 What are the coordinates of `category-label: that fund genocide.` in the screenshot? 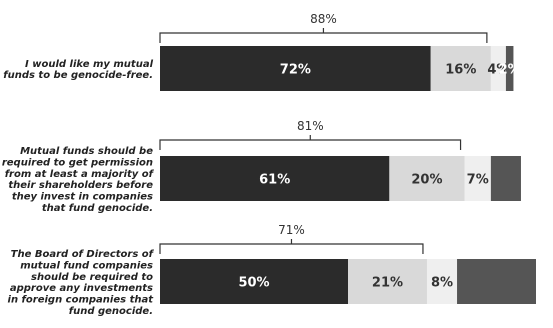 It's located at (97, 208).